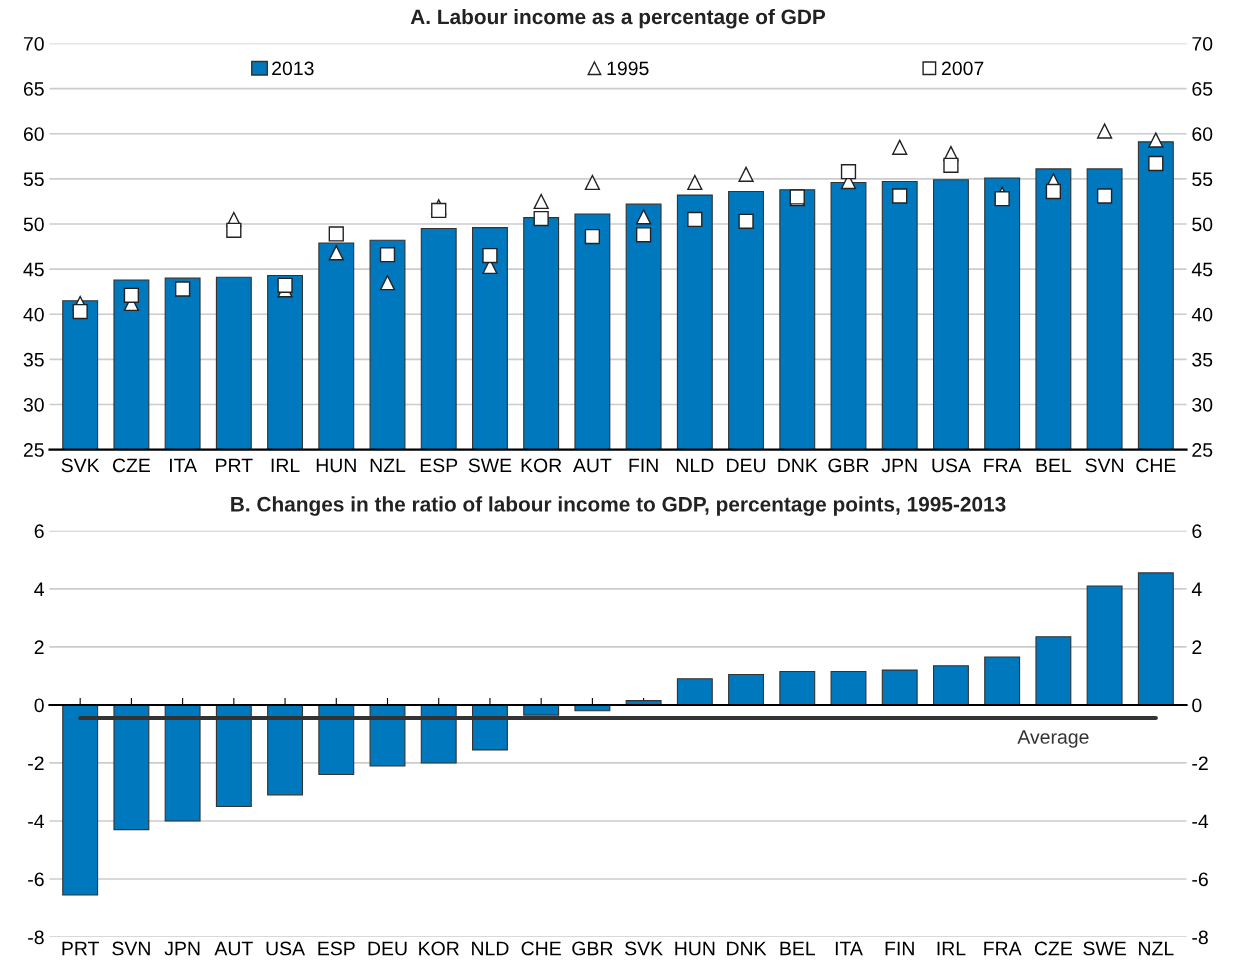  Describe the element at coordinates (1202, 134) in the screenshot. I see `y2-tick-label: 60` at that location.